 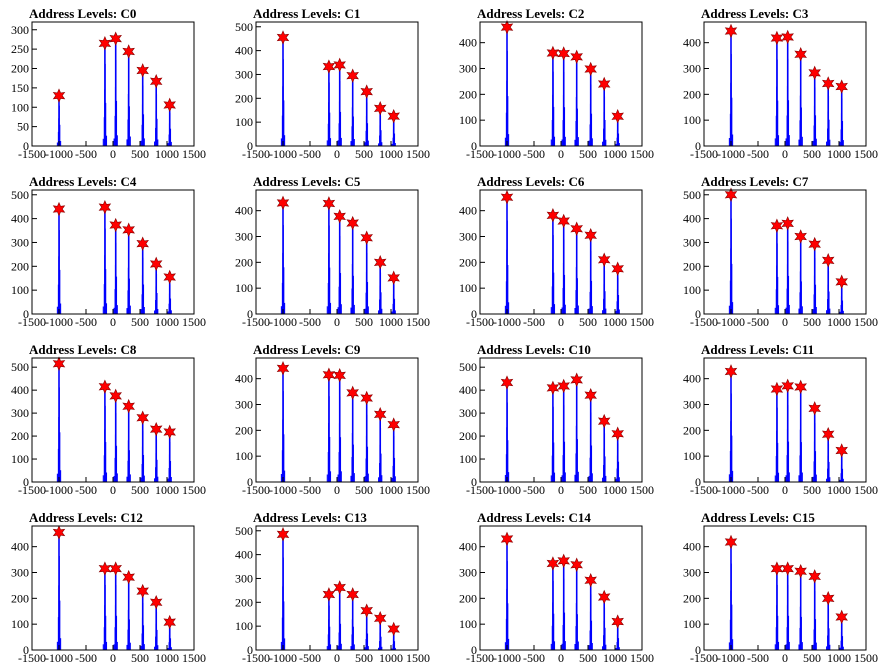 What do you see at coordinates (757, 349) in the screenshot?
I see `panel-title: Address Levels: C11` at bounding box center [757, 349].